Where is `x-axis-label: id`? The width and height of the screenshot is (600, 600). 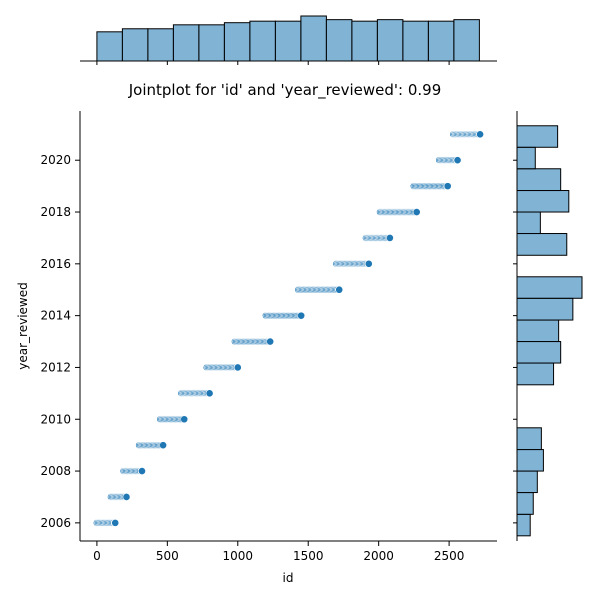
x-axis-label: id is located at coordinates (288, 578).